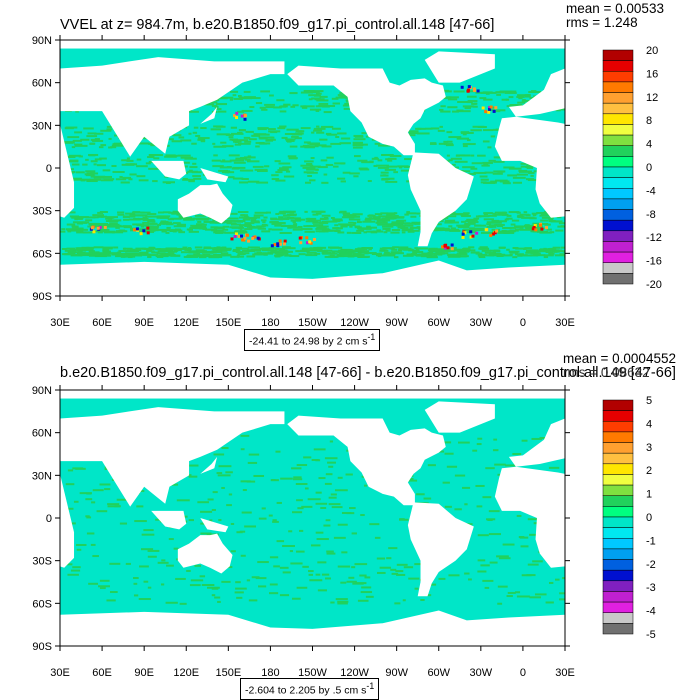  What do you see at coordinates (42, 647) in the screenshot?
I see `y-tick-label: 90S` at bounding box center [42, 647].